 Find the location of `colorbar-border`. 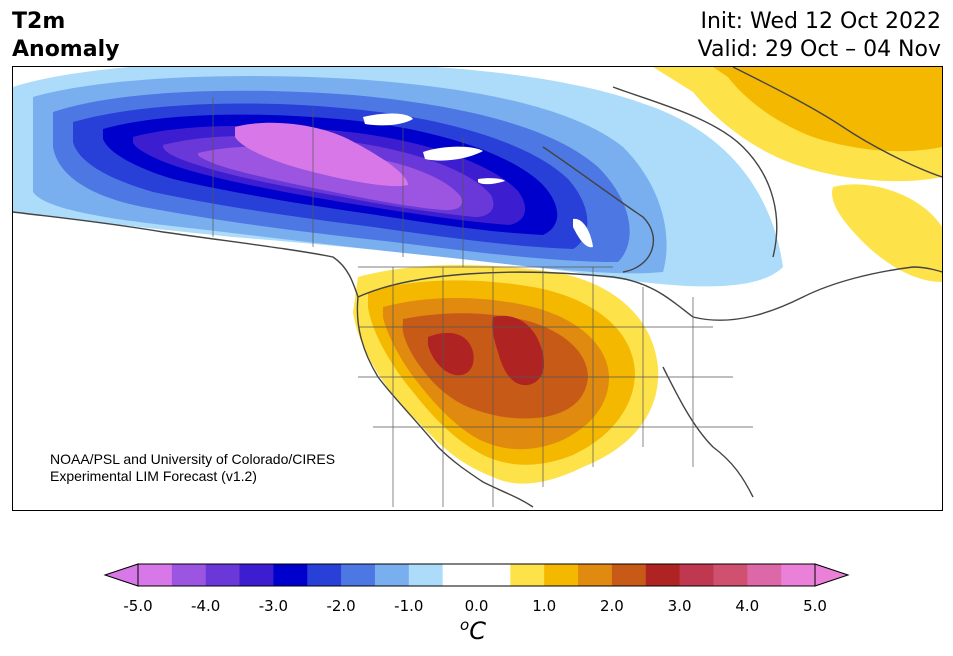

colorbar-border is located at coordinates (476, 575).